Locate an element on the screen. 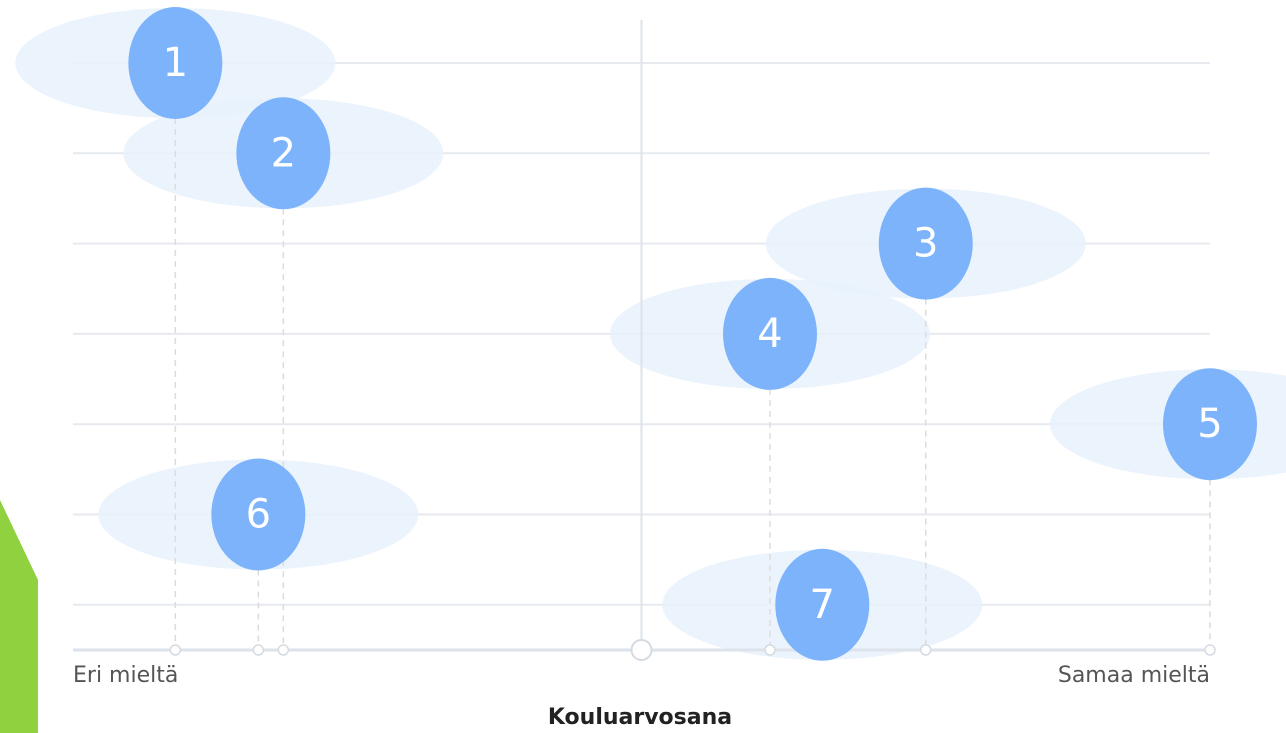  x-tick-label: Samaa mieltä is located at coordinates (1134, 675).